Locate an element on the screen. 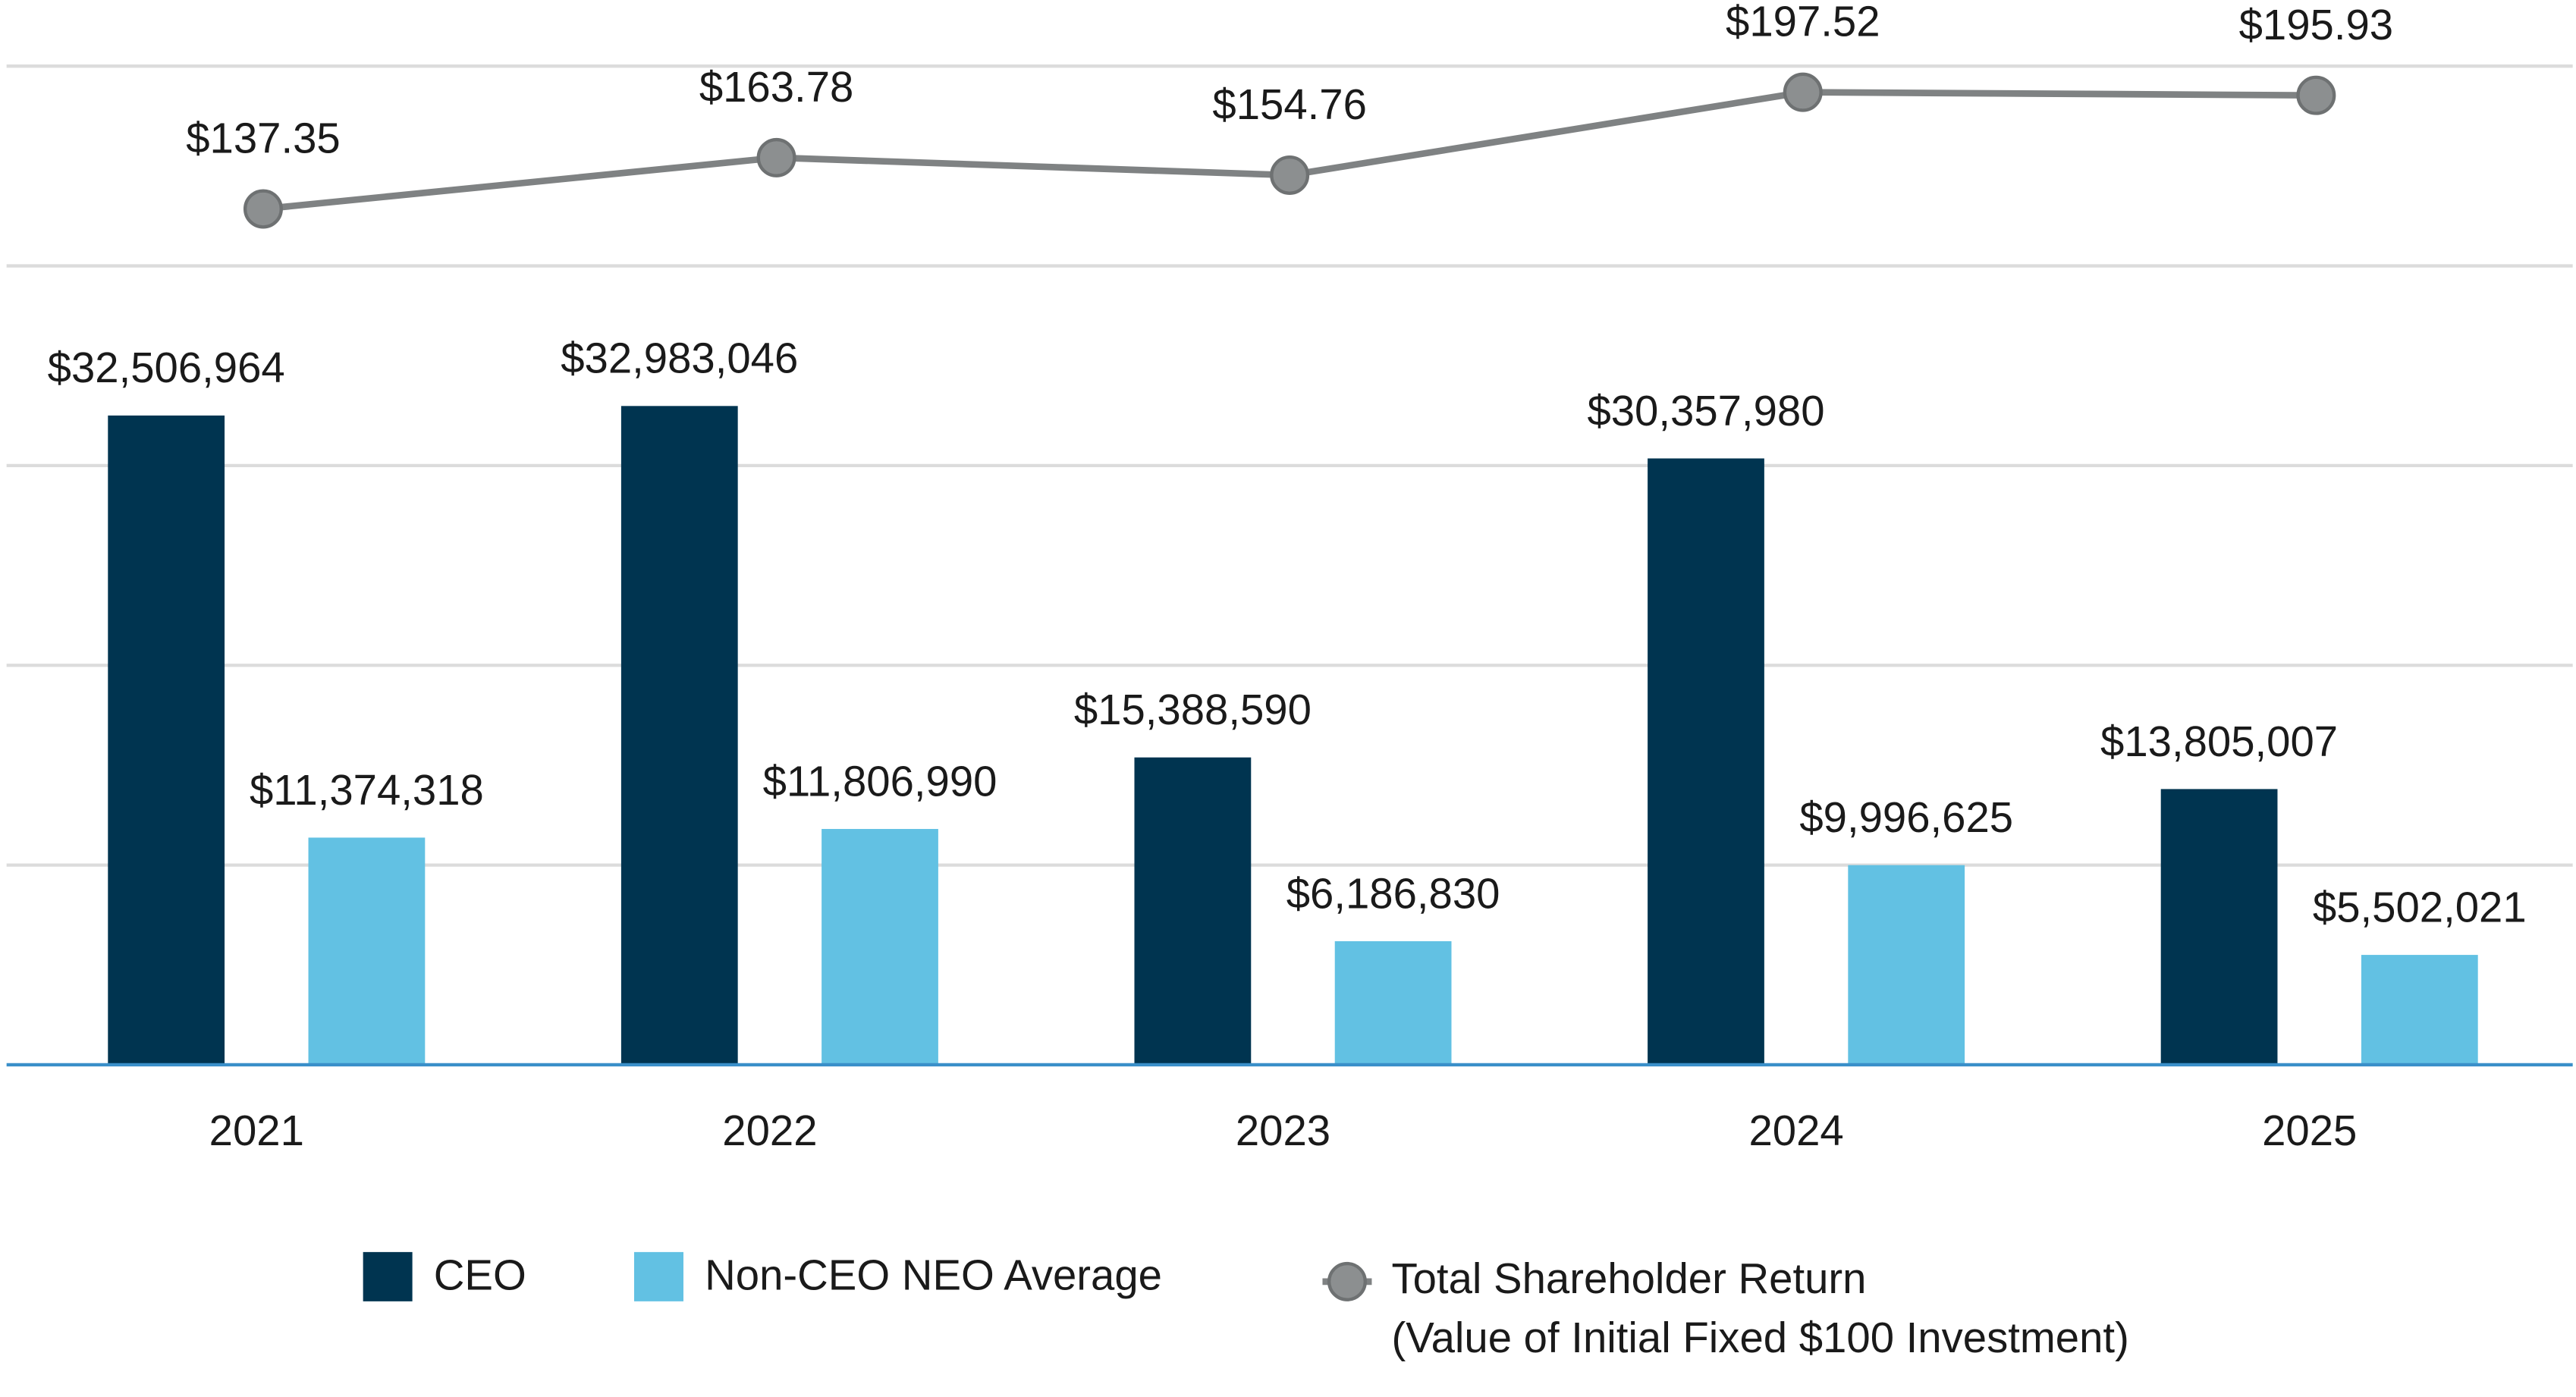 This screenshot has height=1397, width=2576. data-label: $13,805,007 is located at coordinates (2219, 741).